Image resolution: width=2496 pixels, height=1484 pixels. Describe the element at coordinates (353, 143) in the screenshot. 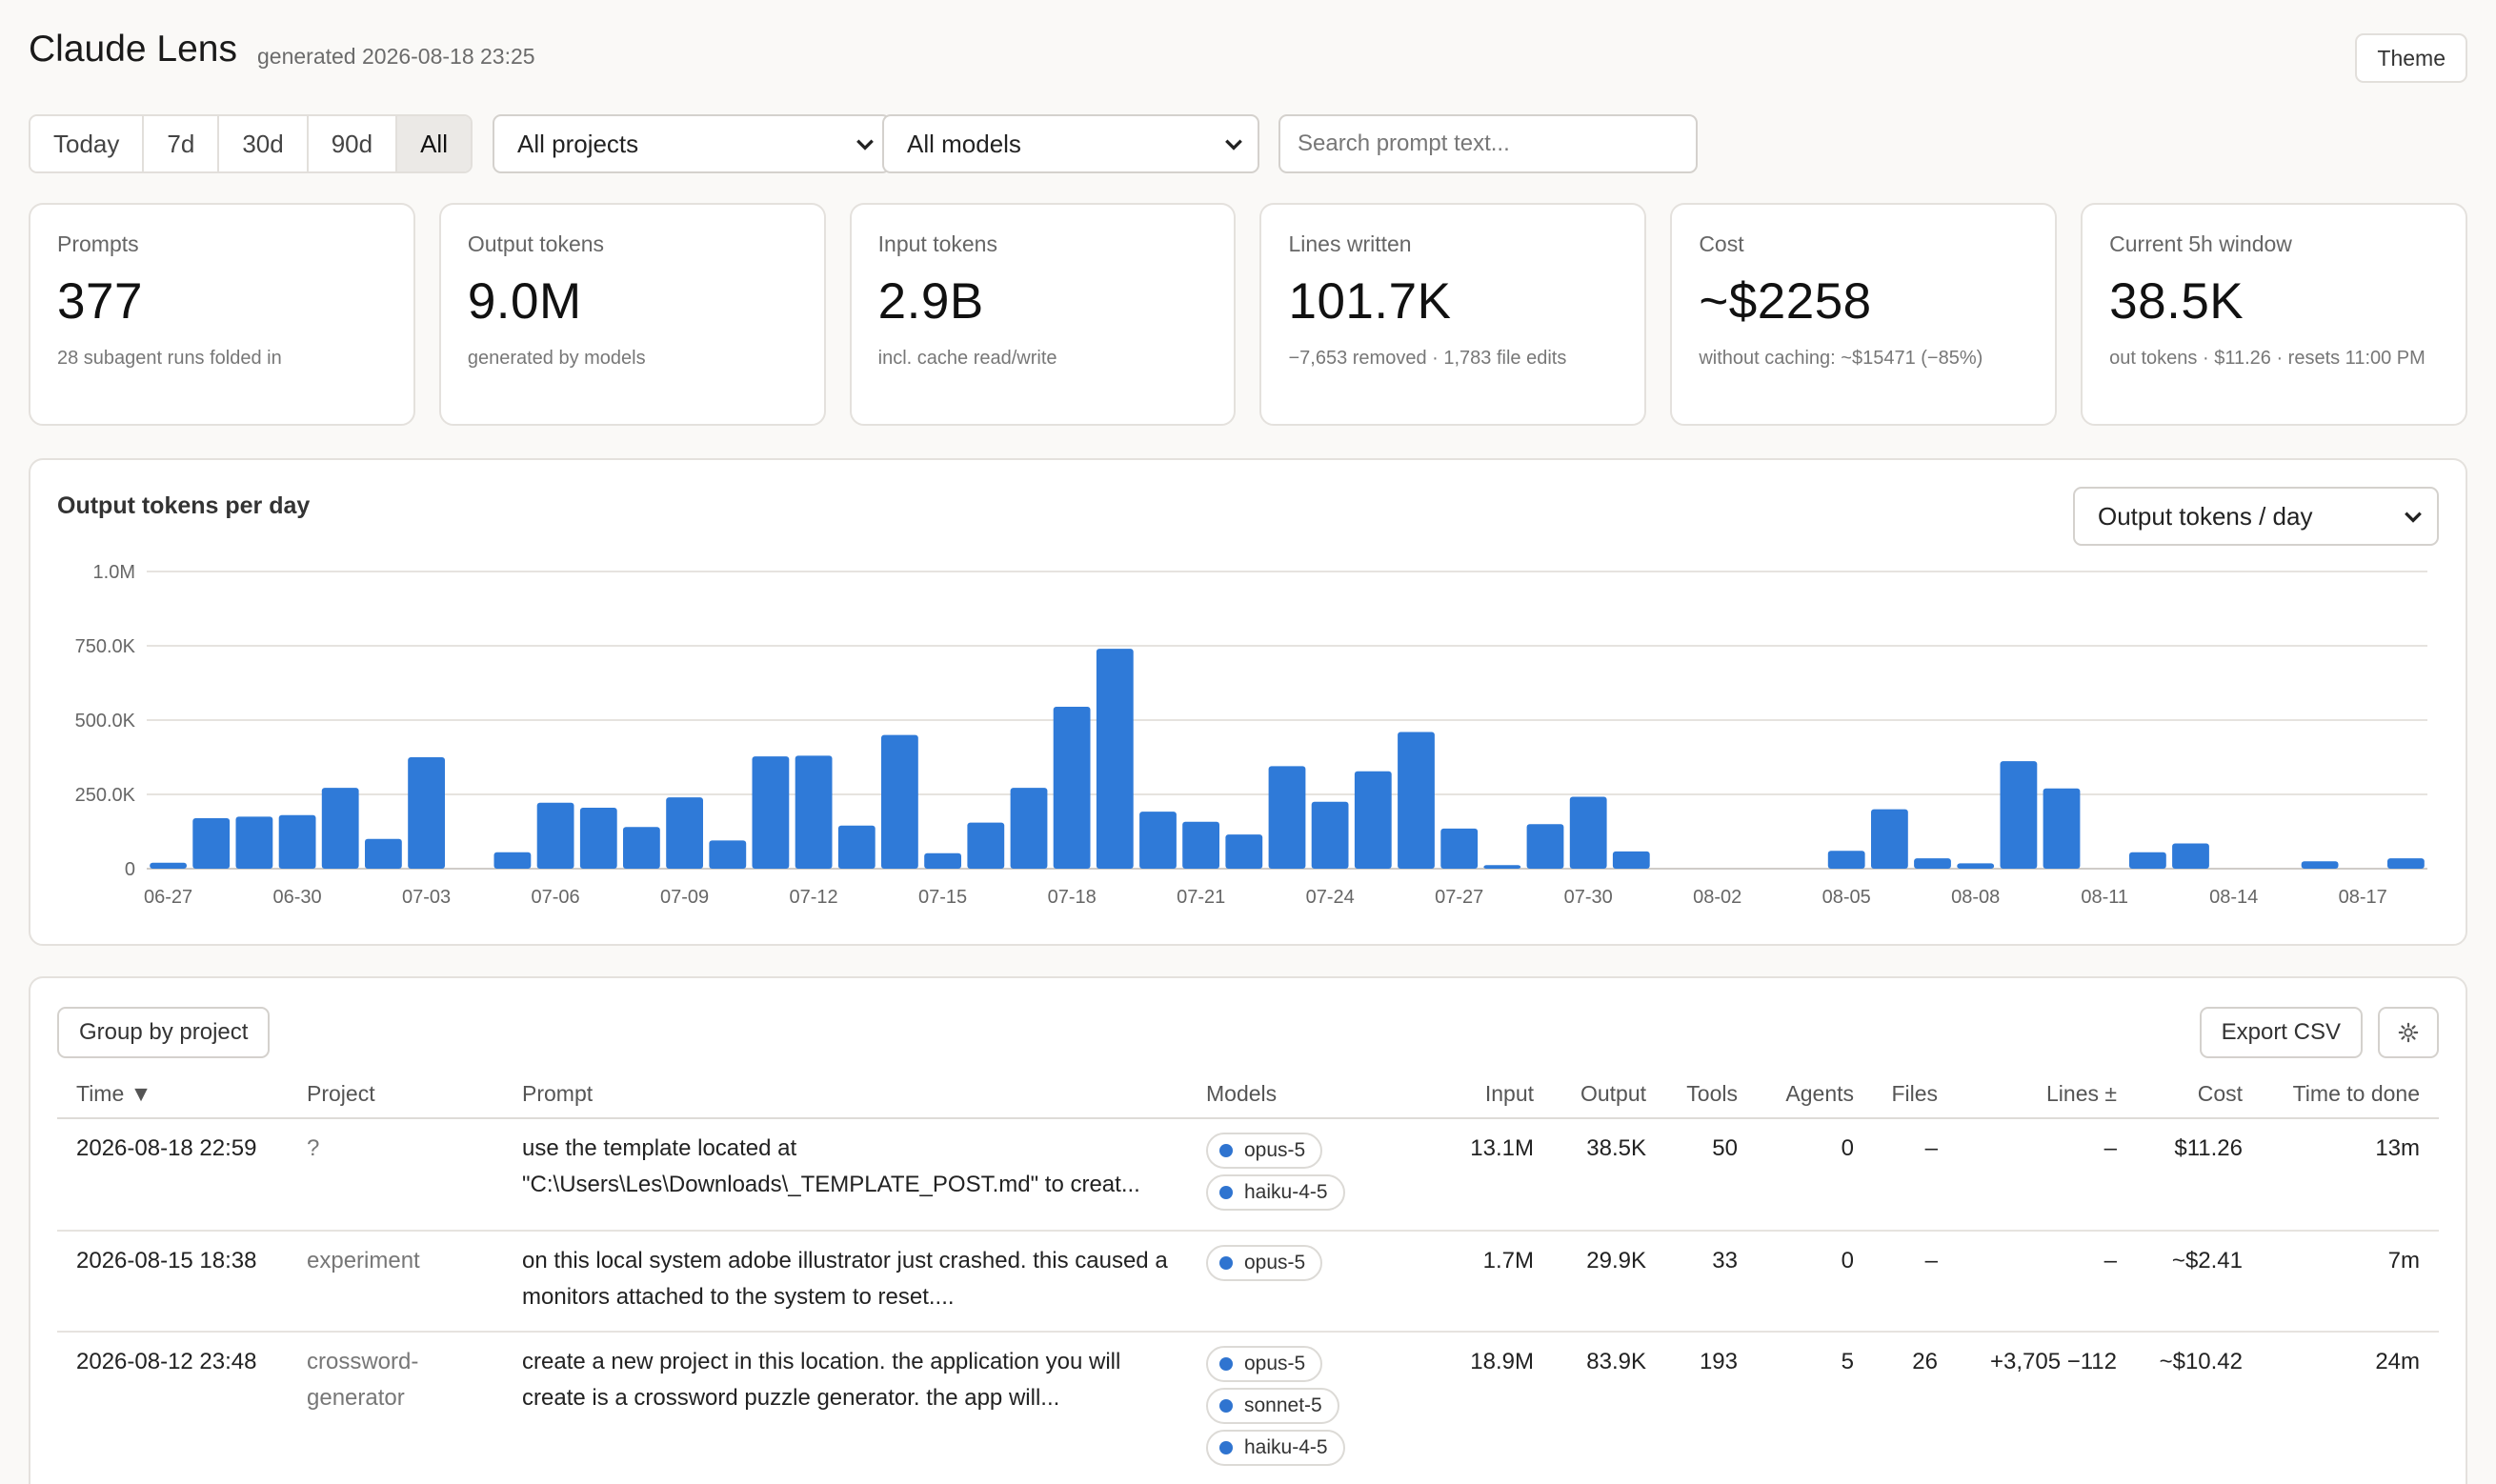

I see `range-90d-button: 90d` at that location.